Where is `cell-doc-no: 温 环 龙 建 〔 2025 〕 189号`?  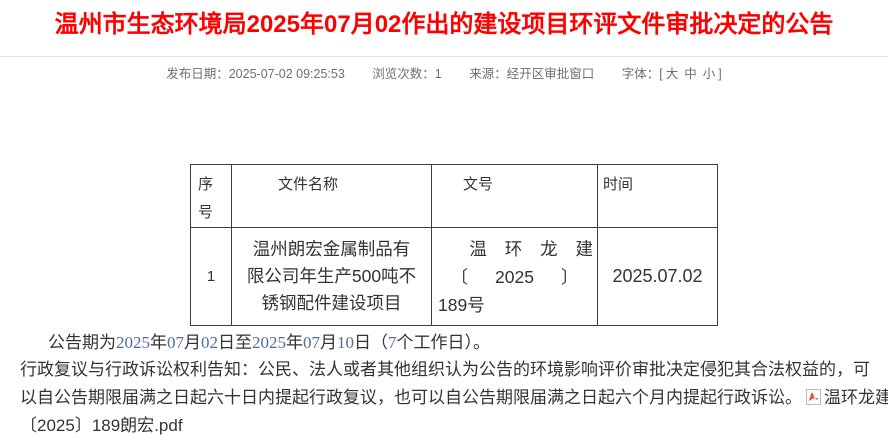 cell-doc-no: 温 环 龙 建 〔 2025 〕 189号 is located at coordinates (514, 276).